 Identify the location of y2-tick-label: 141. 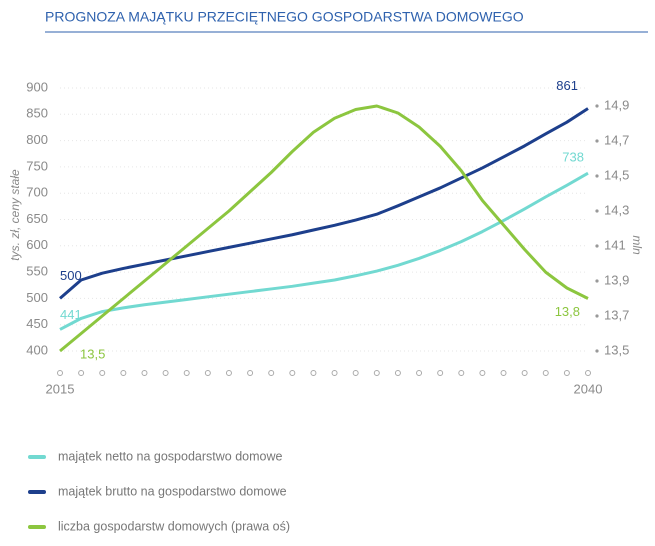
(615, 244).